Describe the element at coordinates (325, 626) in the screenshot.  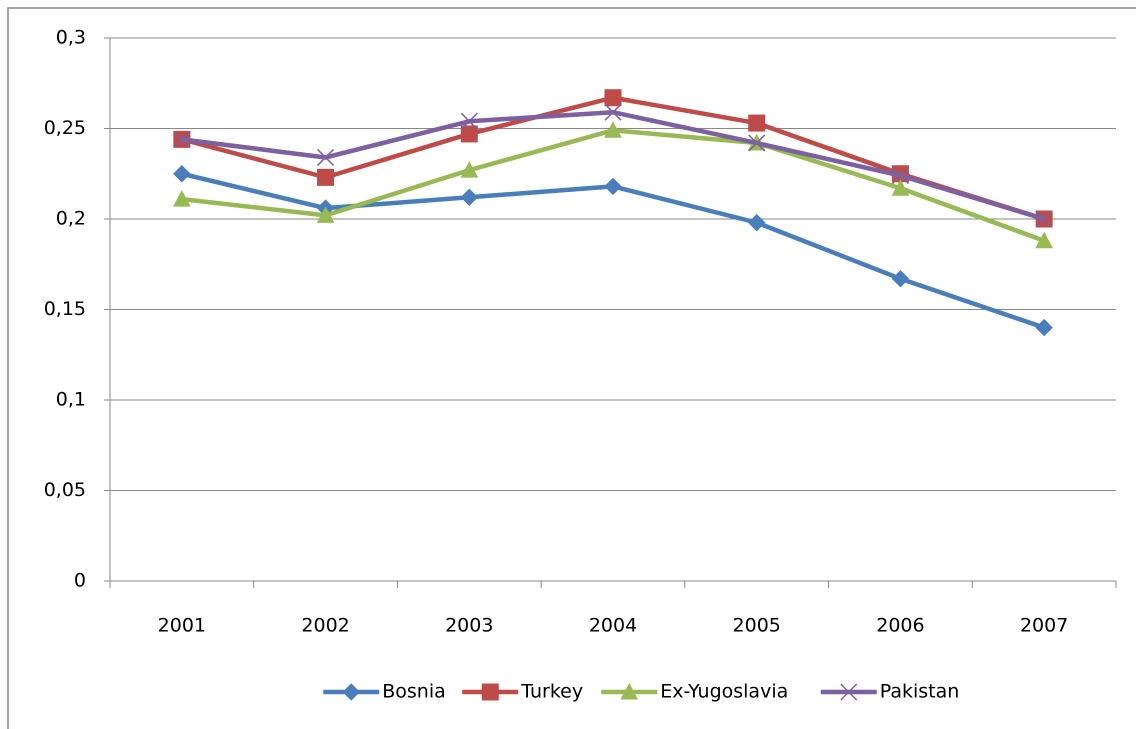
I see `x-tick-label: 2002` at that location.